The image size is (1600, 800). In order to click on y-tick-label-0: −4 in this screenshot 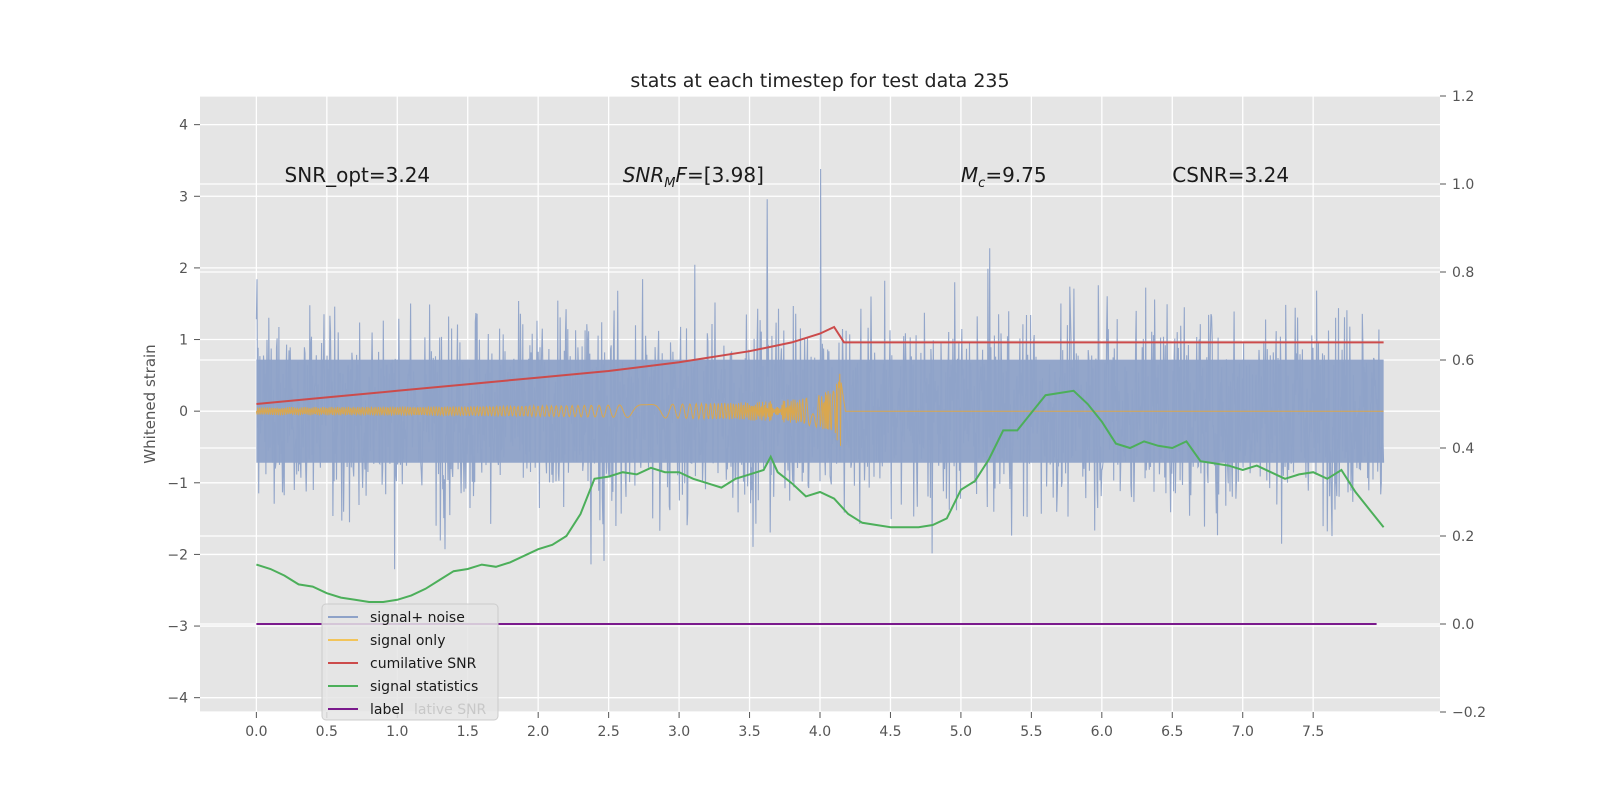, I will do `click(177, 699)`.